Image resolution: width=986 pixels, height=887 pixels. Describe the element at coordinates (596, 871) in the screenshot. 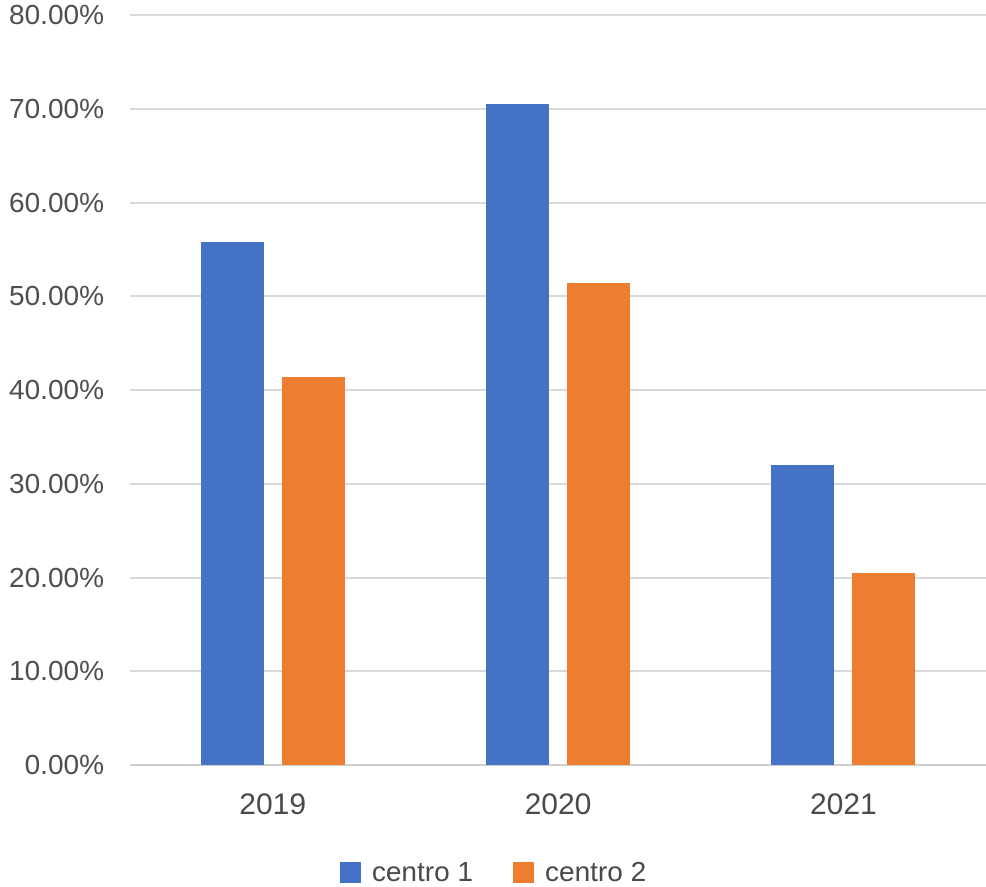

I see `legend-label: centro 2` at that location.